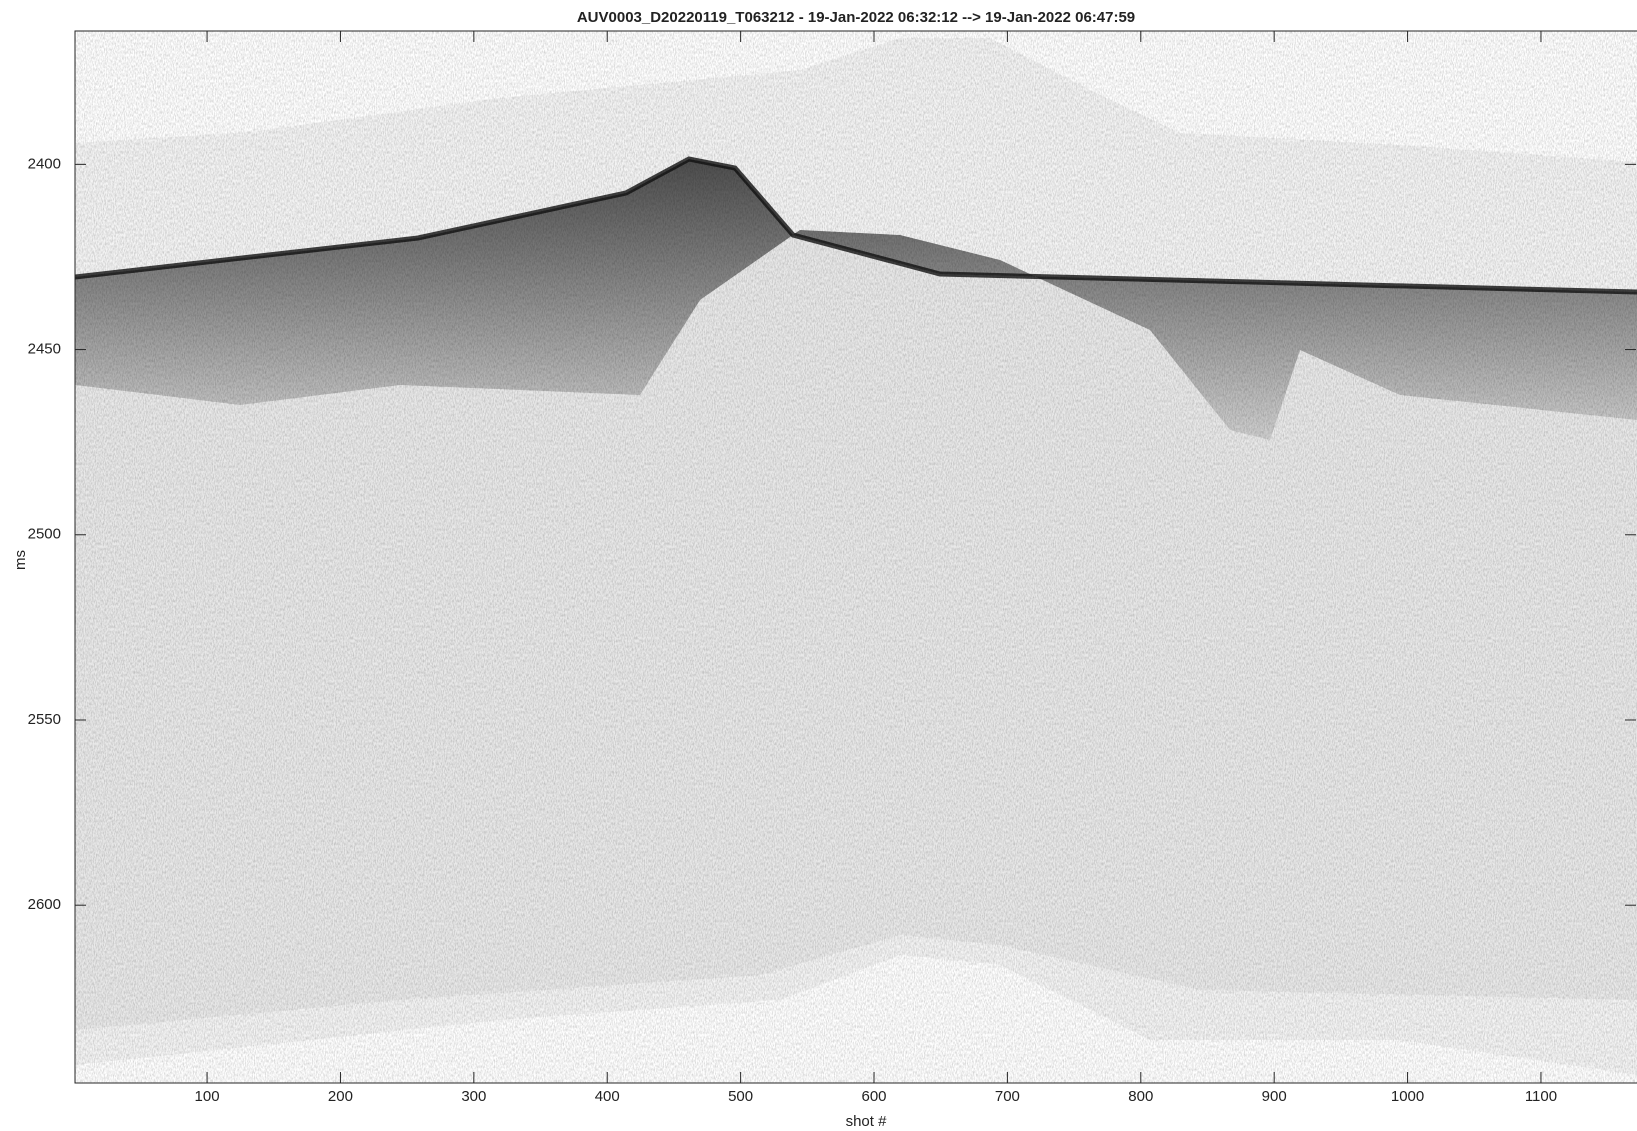 The height and width of the screenshot is (1131, 1637). I want to click on y-tick-label: 2450, so click(44, 349).